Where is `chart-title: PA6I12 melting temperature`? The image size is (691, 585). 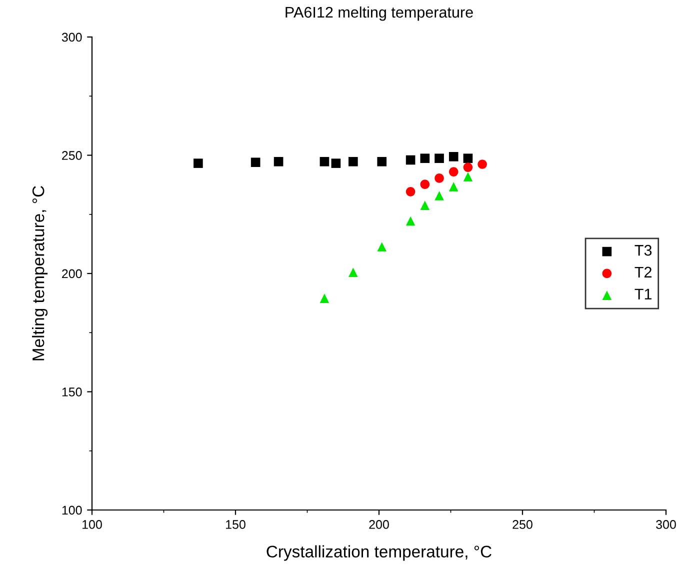 chart-title: PA6I12 melting temperature is located at coordinates (379, 13).